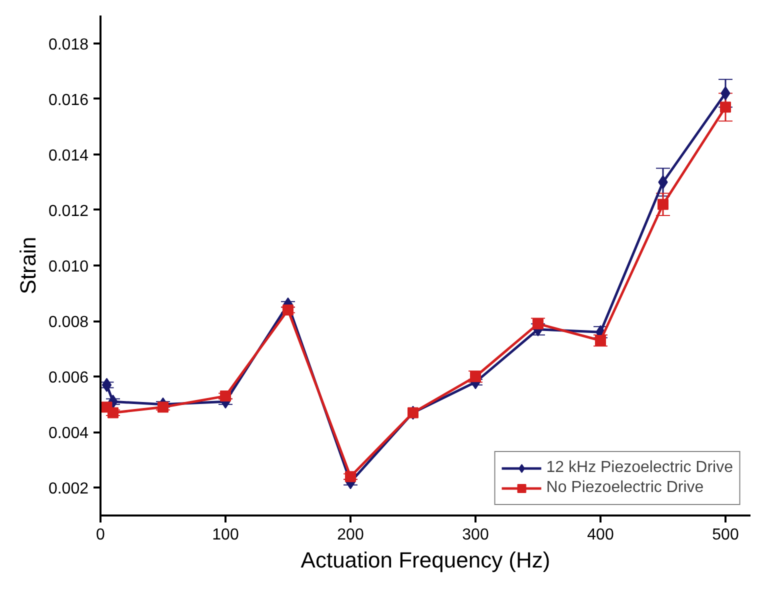 This screenshot has height=600, width=775. Describe the element at coordinates (625, 488) in the screenshot. I see `legend-label: No Piezoelectric Drive` at that location.